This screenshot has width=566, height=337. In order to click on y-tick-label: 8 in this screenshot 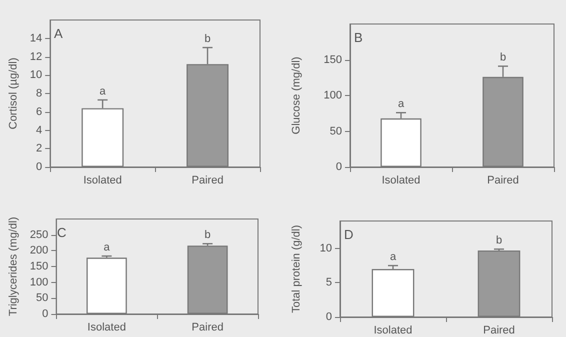, I will do `click(39, 94)`.